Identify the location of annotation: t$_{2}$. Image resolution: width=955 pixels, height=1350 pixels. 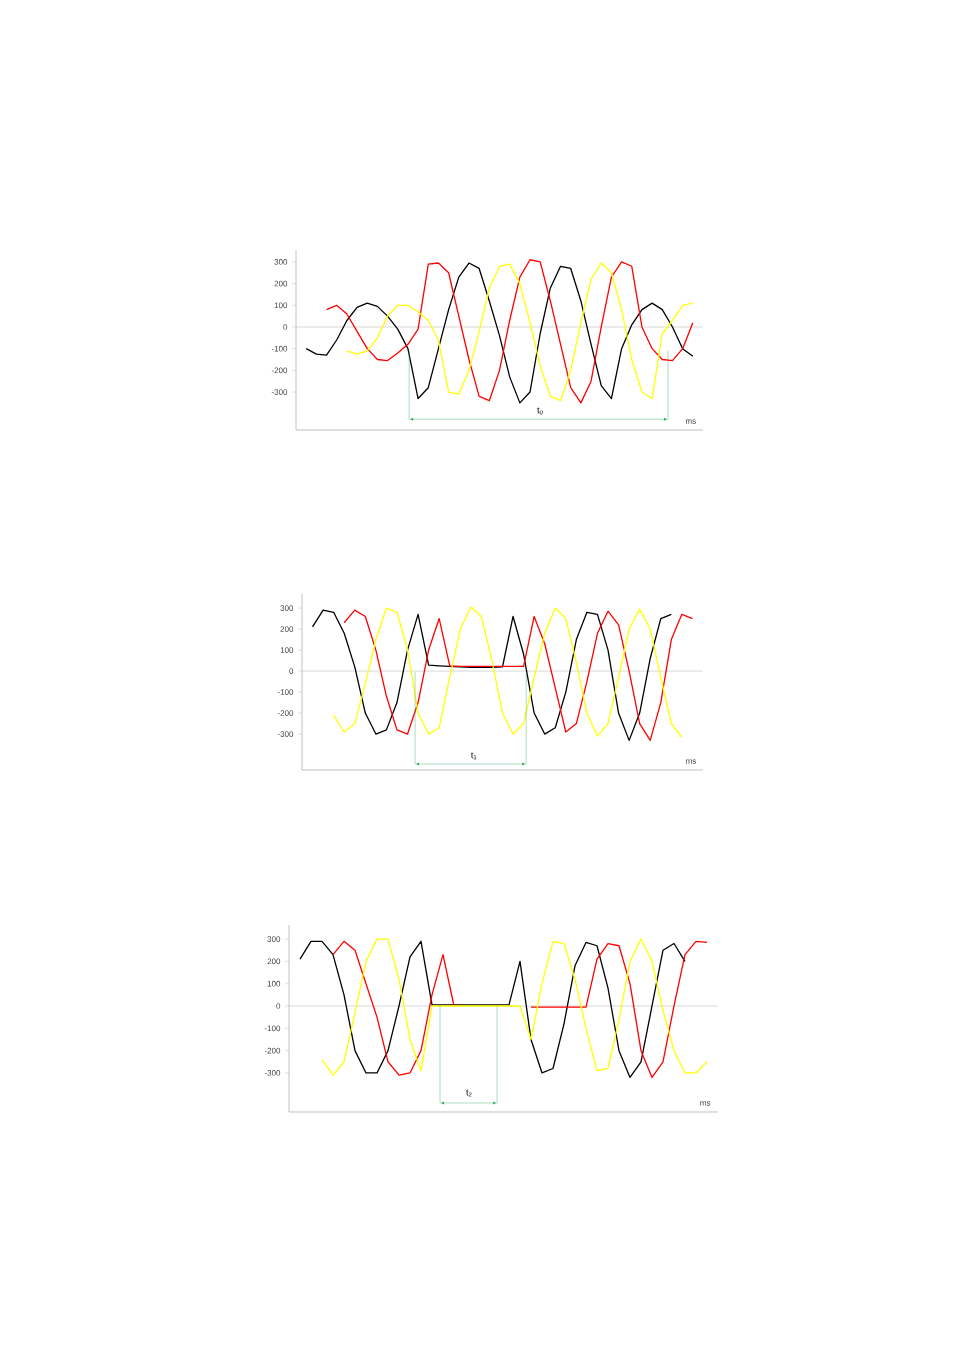
(469, 1093).